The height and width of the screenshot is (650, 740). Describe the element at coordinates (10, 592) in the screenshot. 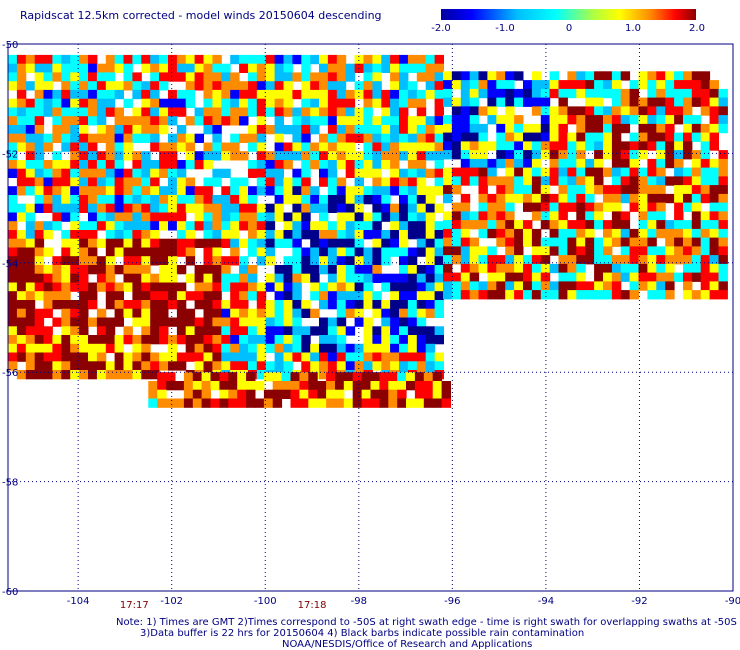

I see `y-tick-label: -60` at that location.